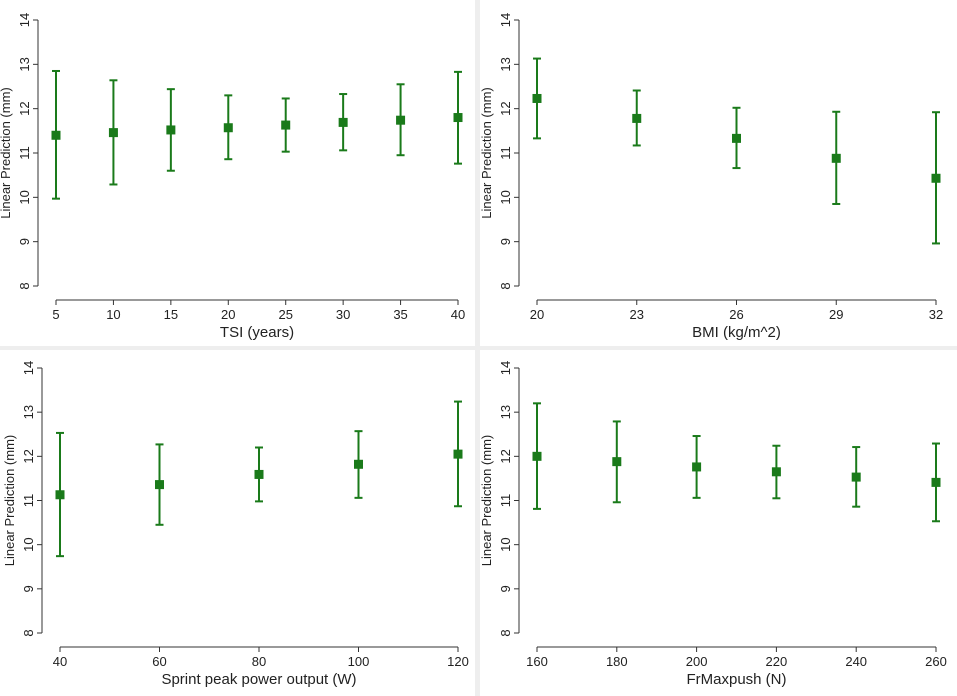 The image size is (957, 696). I want to click on x-tick-label: 120, so click(458, 661).